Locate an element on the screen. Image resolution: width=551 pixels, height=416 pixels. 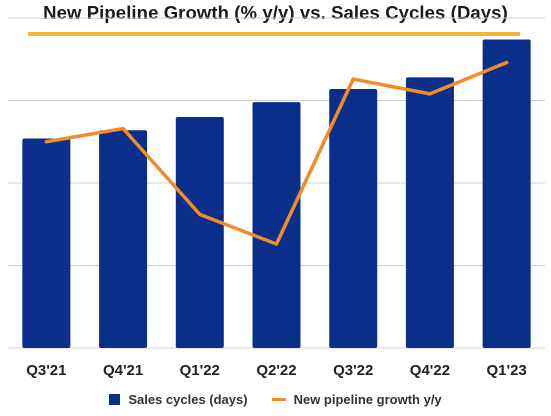
legend-item-bars: Sales cycles (days) is located at coordinates (178, 399).